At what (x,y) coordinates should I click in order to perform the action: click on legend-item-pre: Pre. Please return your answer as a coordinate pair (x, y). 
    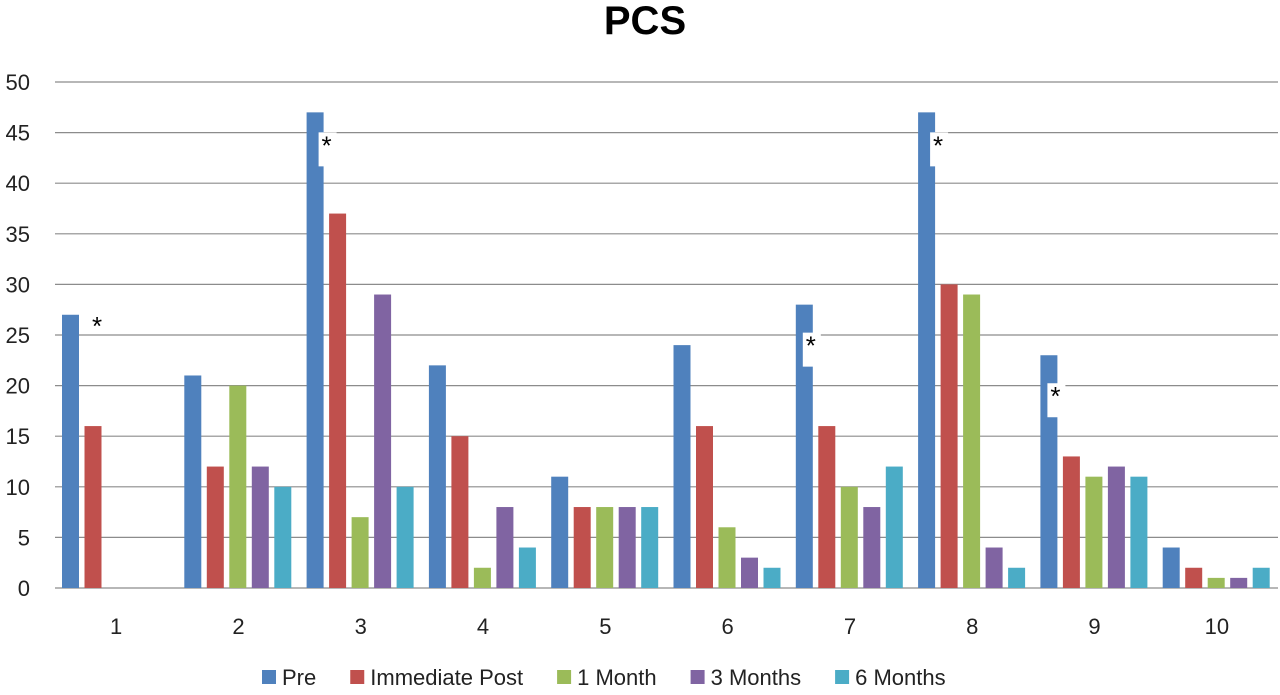
    Looking at the image, I should click on (289, 677).